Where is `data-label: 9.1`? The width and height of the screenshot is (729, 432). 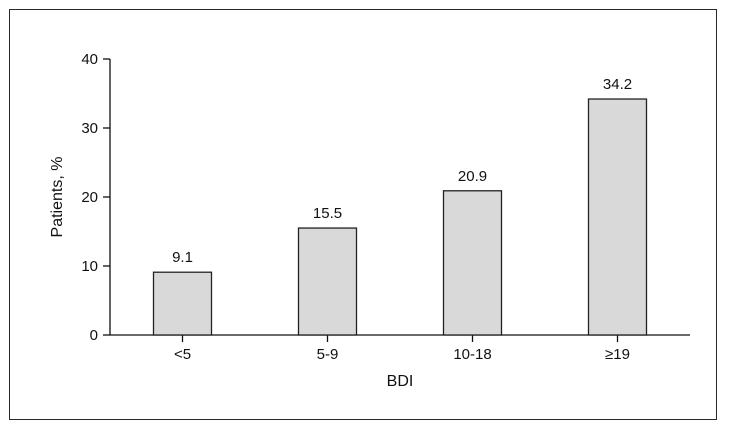 data-label: 9.1 is located at coordinates (182, 257).